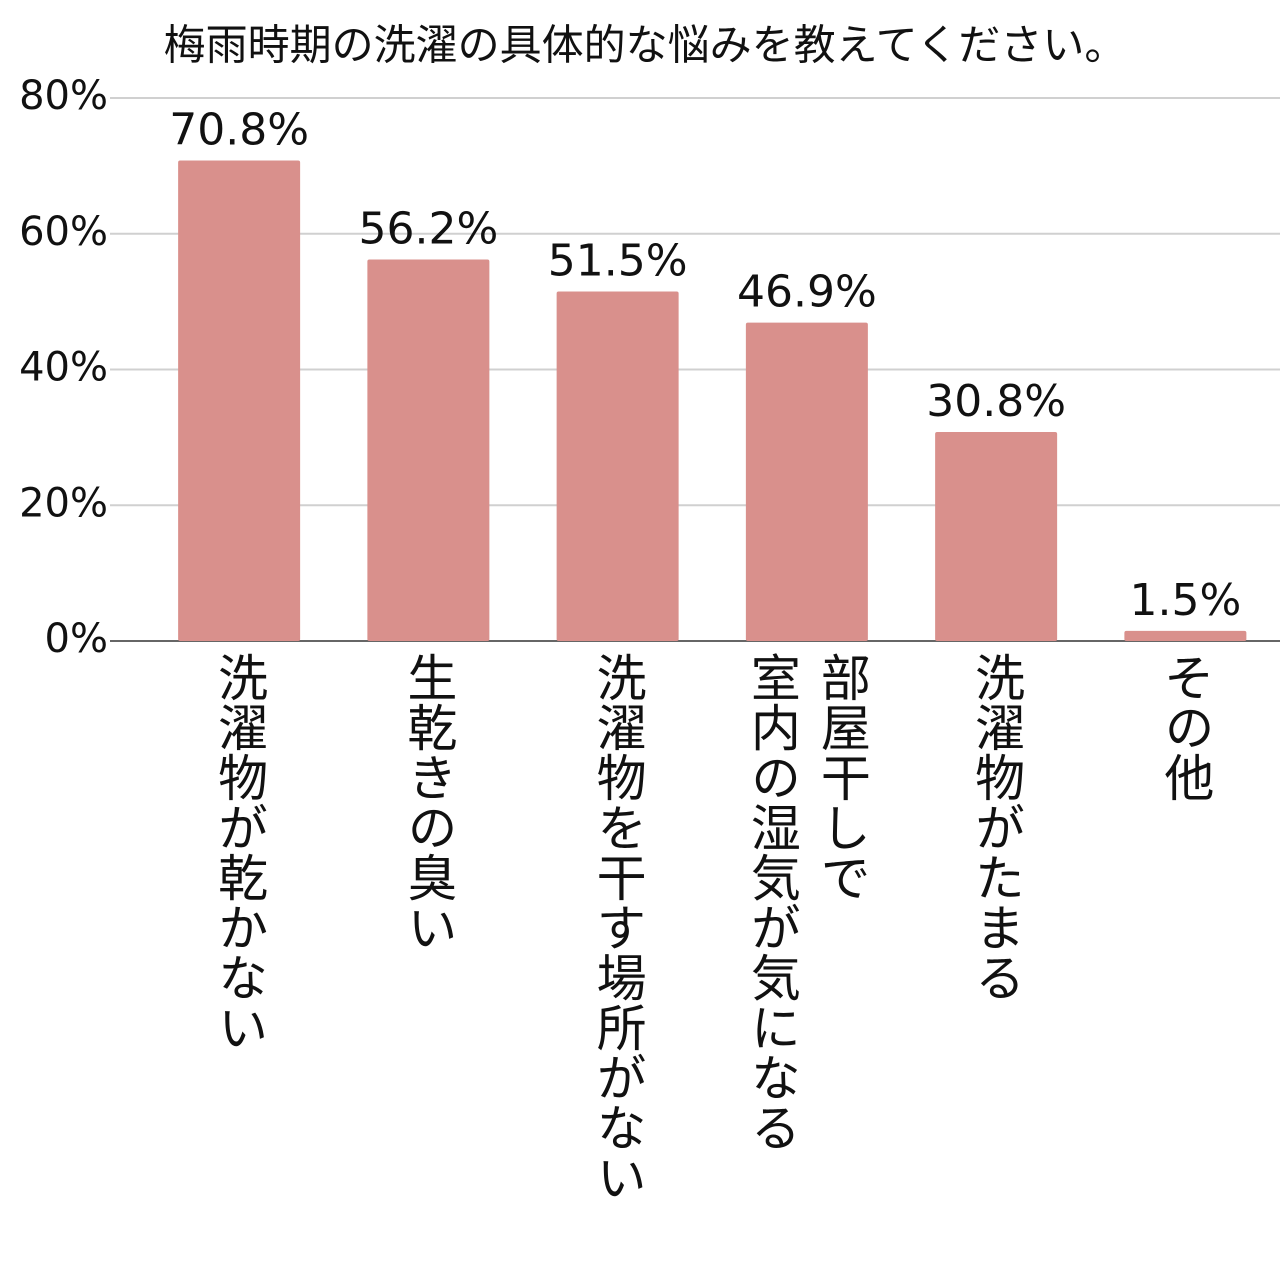 The image size is (1280, 1280). Describe the element at coordinates (63, 232) in the screenshot. I see `y-tick-label: 60%` at that location.